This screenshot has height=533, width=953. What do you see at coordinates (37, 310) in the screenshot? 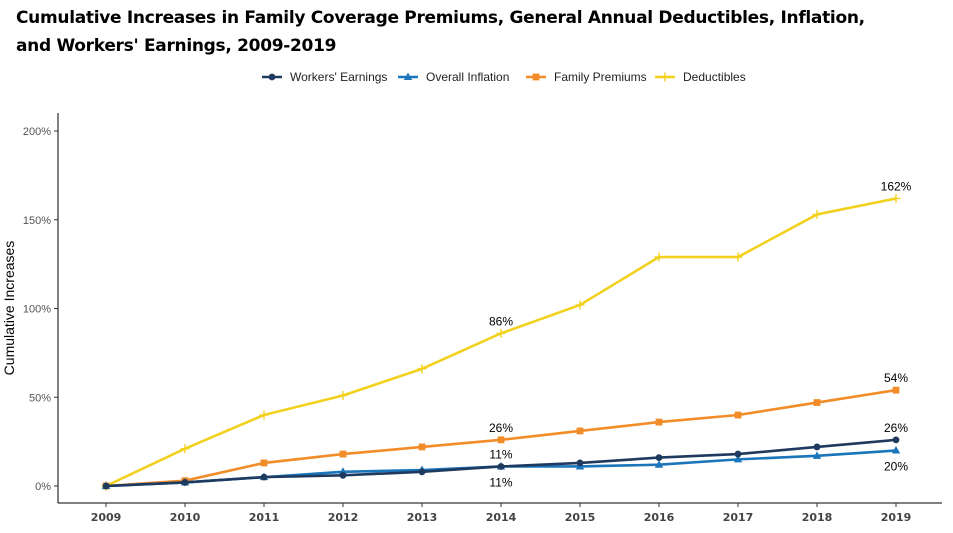
I see `y-tick-label: 100%` at bounding box center [37, 310].